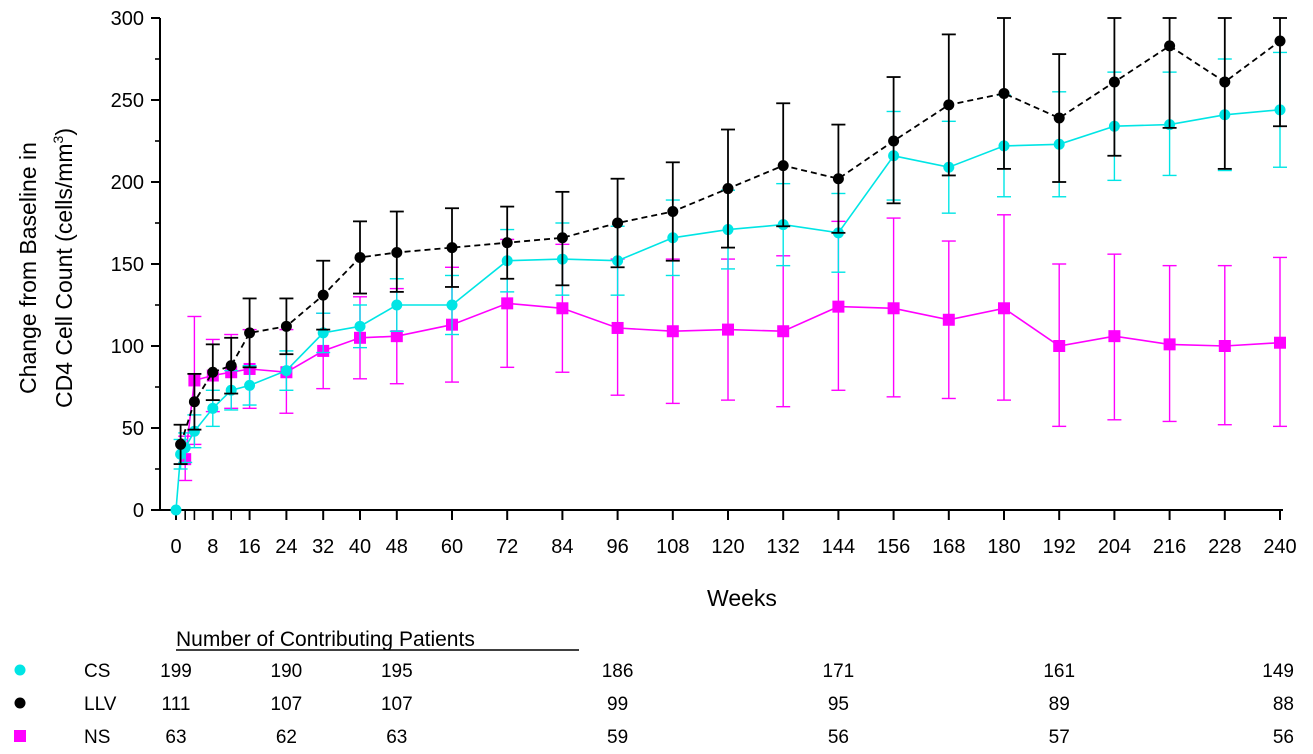 Image resolution: width=1313 pixels, height=754 pixels. Describe the element at coordinates (654, 671) in the screenshot. I see `patient-row-cs: CS 199 190 195 186 171 161 149` at that location.